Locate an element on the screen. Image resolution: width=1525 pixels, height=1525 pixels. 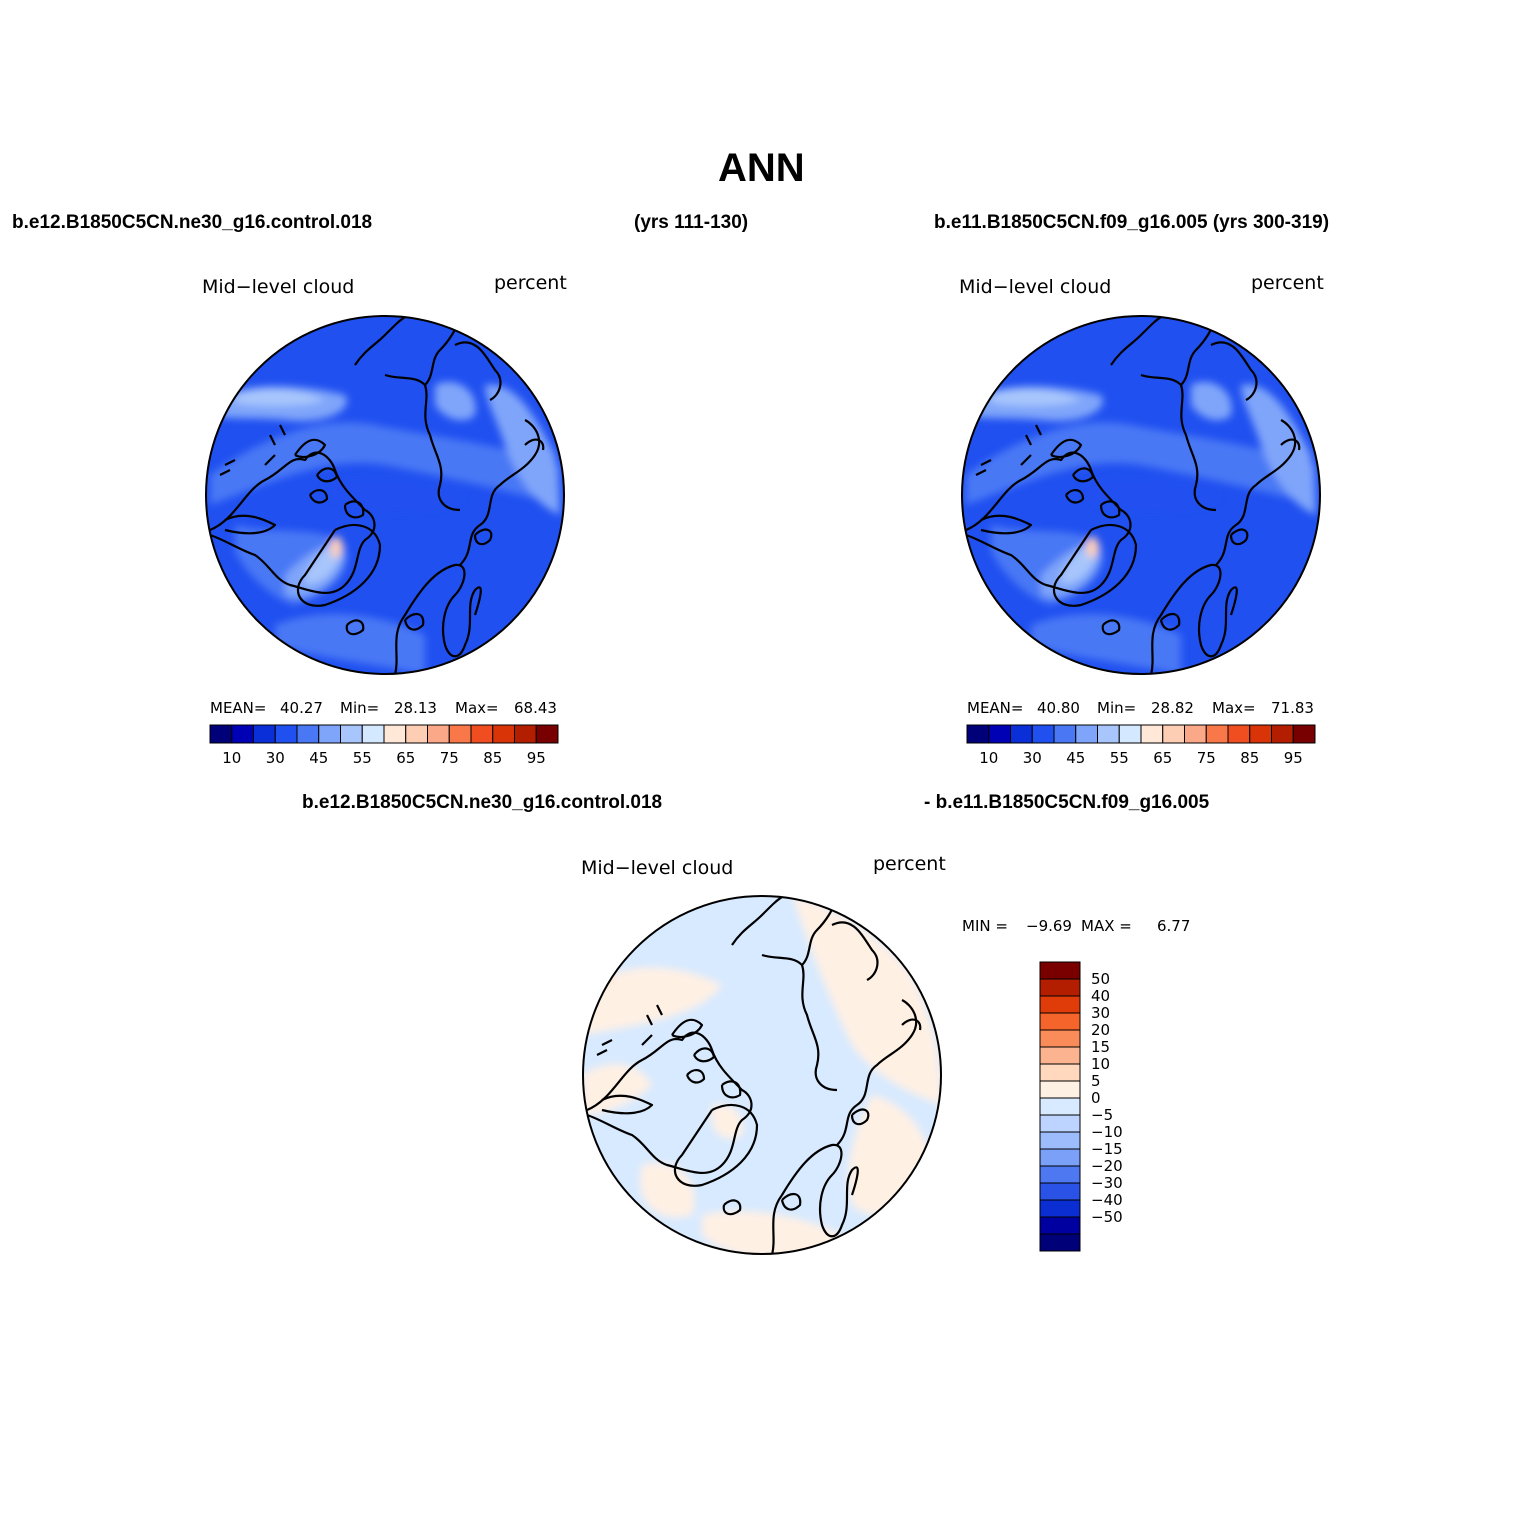
map-panel-diff is located at coordinates (762, 1075).